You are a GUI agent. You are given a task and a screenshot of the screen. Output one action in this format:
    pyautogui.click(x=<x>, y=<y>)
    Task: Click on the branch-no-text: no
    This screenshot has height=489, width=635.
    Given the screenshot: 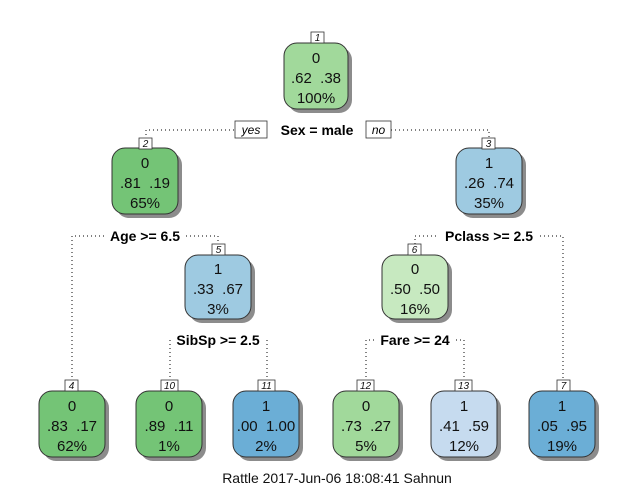 What is the action you would take?
    pyautogui.click(x=379, y=130)
    